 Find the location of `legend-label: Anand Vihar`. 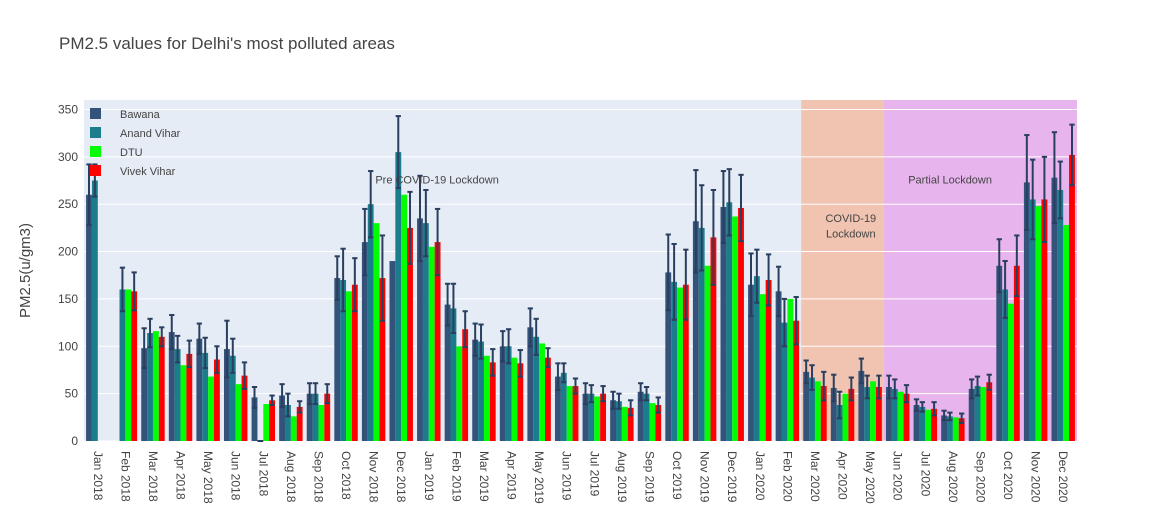

legend-label: Anand Vihar is located at coordinates (150, 134).